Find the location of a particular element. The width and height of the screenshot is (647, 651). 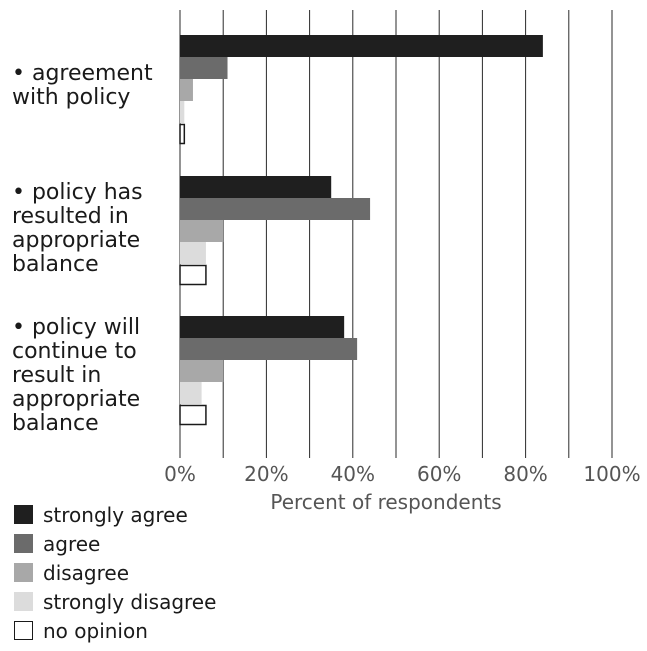

legend-item: no opinion is located at coordinates (115, 630).